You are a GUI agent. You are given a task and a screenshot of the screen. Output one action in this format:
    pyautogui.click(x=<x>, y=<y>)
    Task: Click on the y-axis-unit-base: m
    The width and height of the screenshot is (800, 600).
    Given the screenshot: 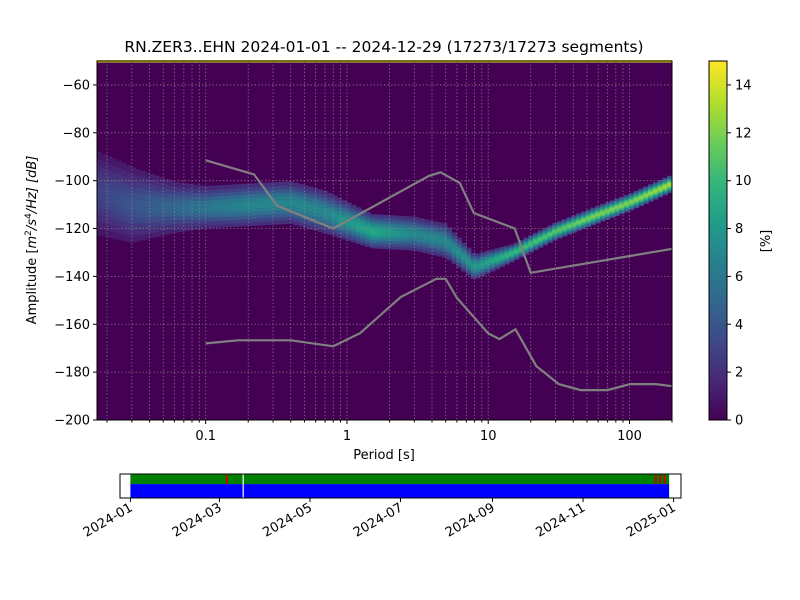 What is the action you would take?
    pyautogui.click(x=32, y=242)
    